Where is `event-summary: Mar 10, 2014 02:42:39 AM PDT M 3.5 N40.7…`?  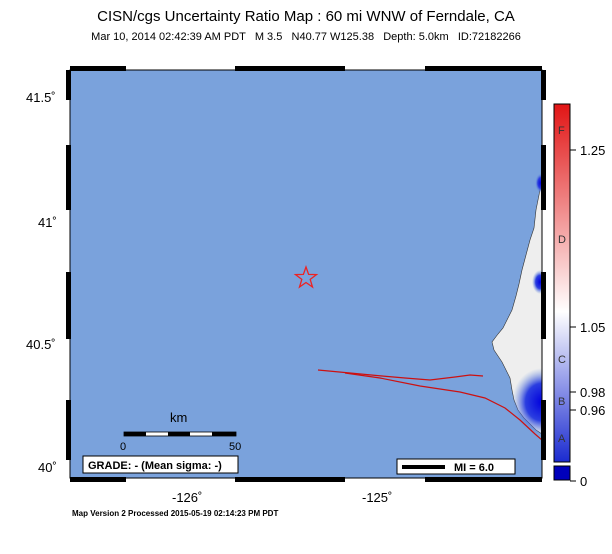
event-summary: Mar 10, 2014 02:42:39 AM PDT M 3.5 N40.7… is located at coordinates (306, 37).